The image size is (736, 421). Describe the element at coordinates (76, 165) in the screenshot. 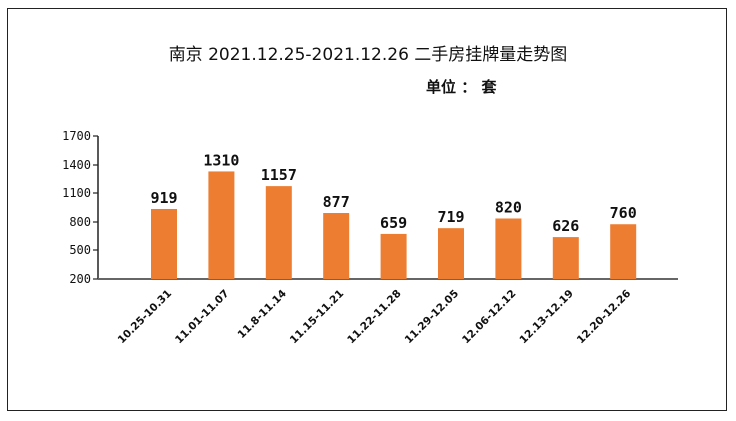

I see `y-tick-label: 1400` at that location.